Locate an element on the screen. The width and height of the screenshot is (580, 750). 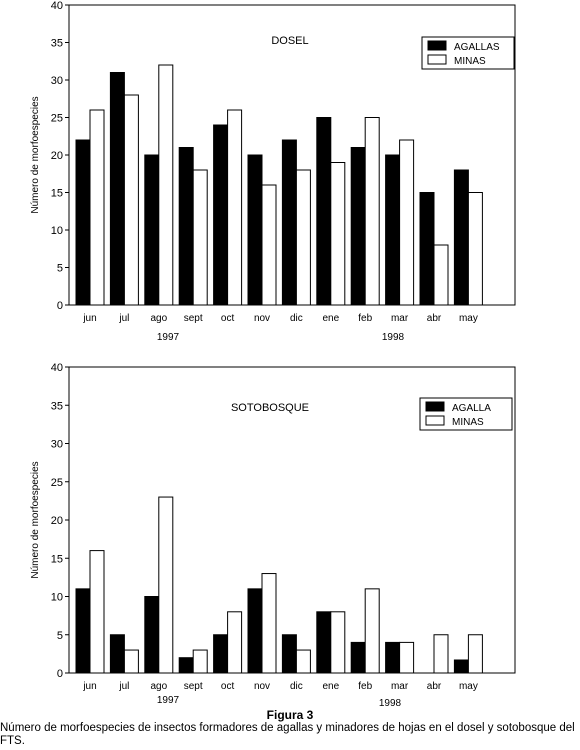
panel2-x-tick-label: jun is located at coordinates (89, 686).